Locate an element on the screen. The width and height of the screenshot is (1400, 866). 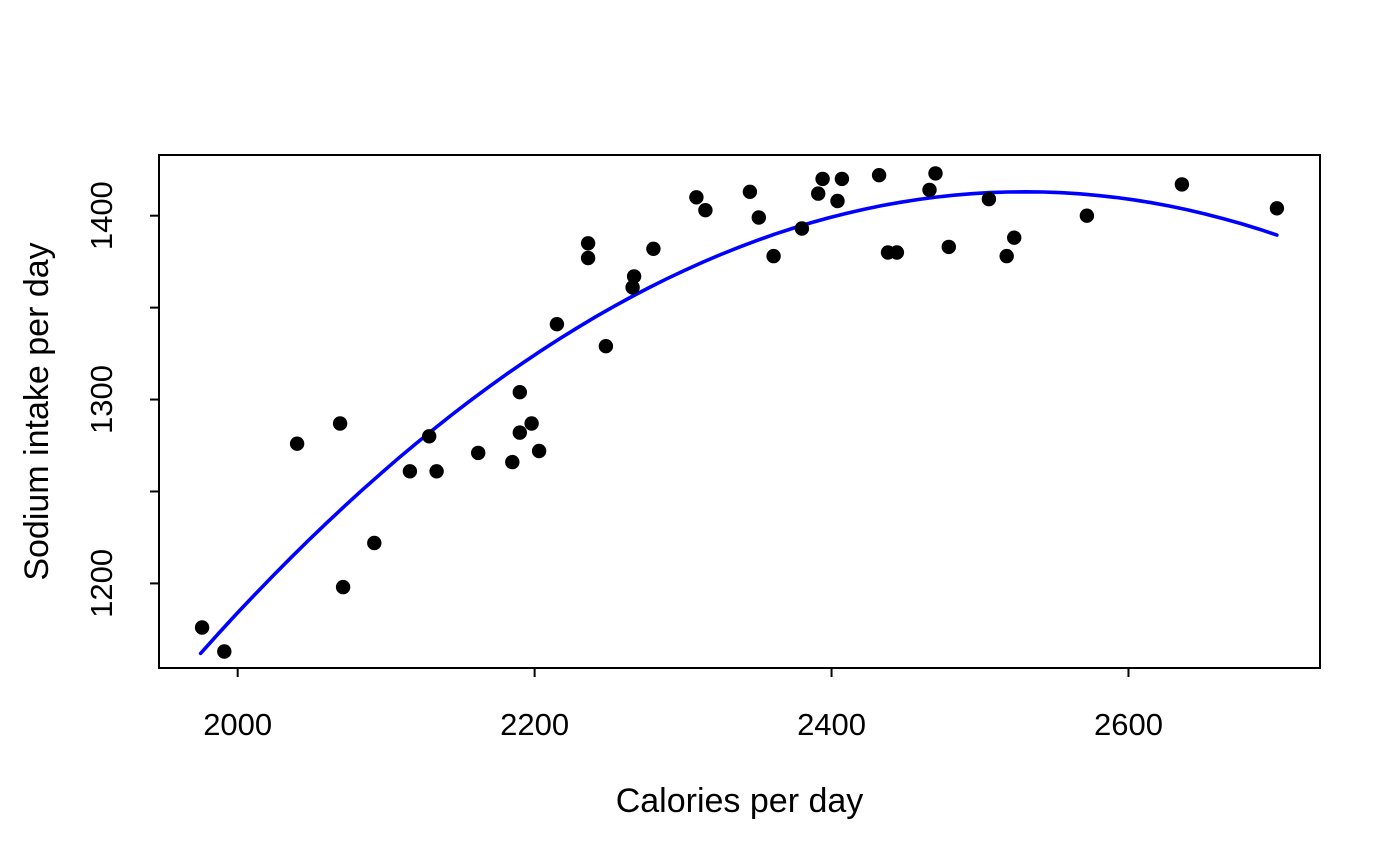
x-axis-tick-label: 2600 is located at coordinates (1128, 724).